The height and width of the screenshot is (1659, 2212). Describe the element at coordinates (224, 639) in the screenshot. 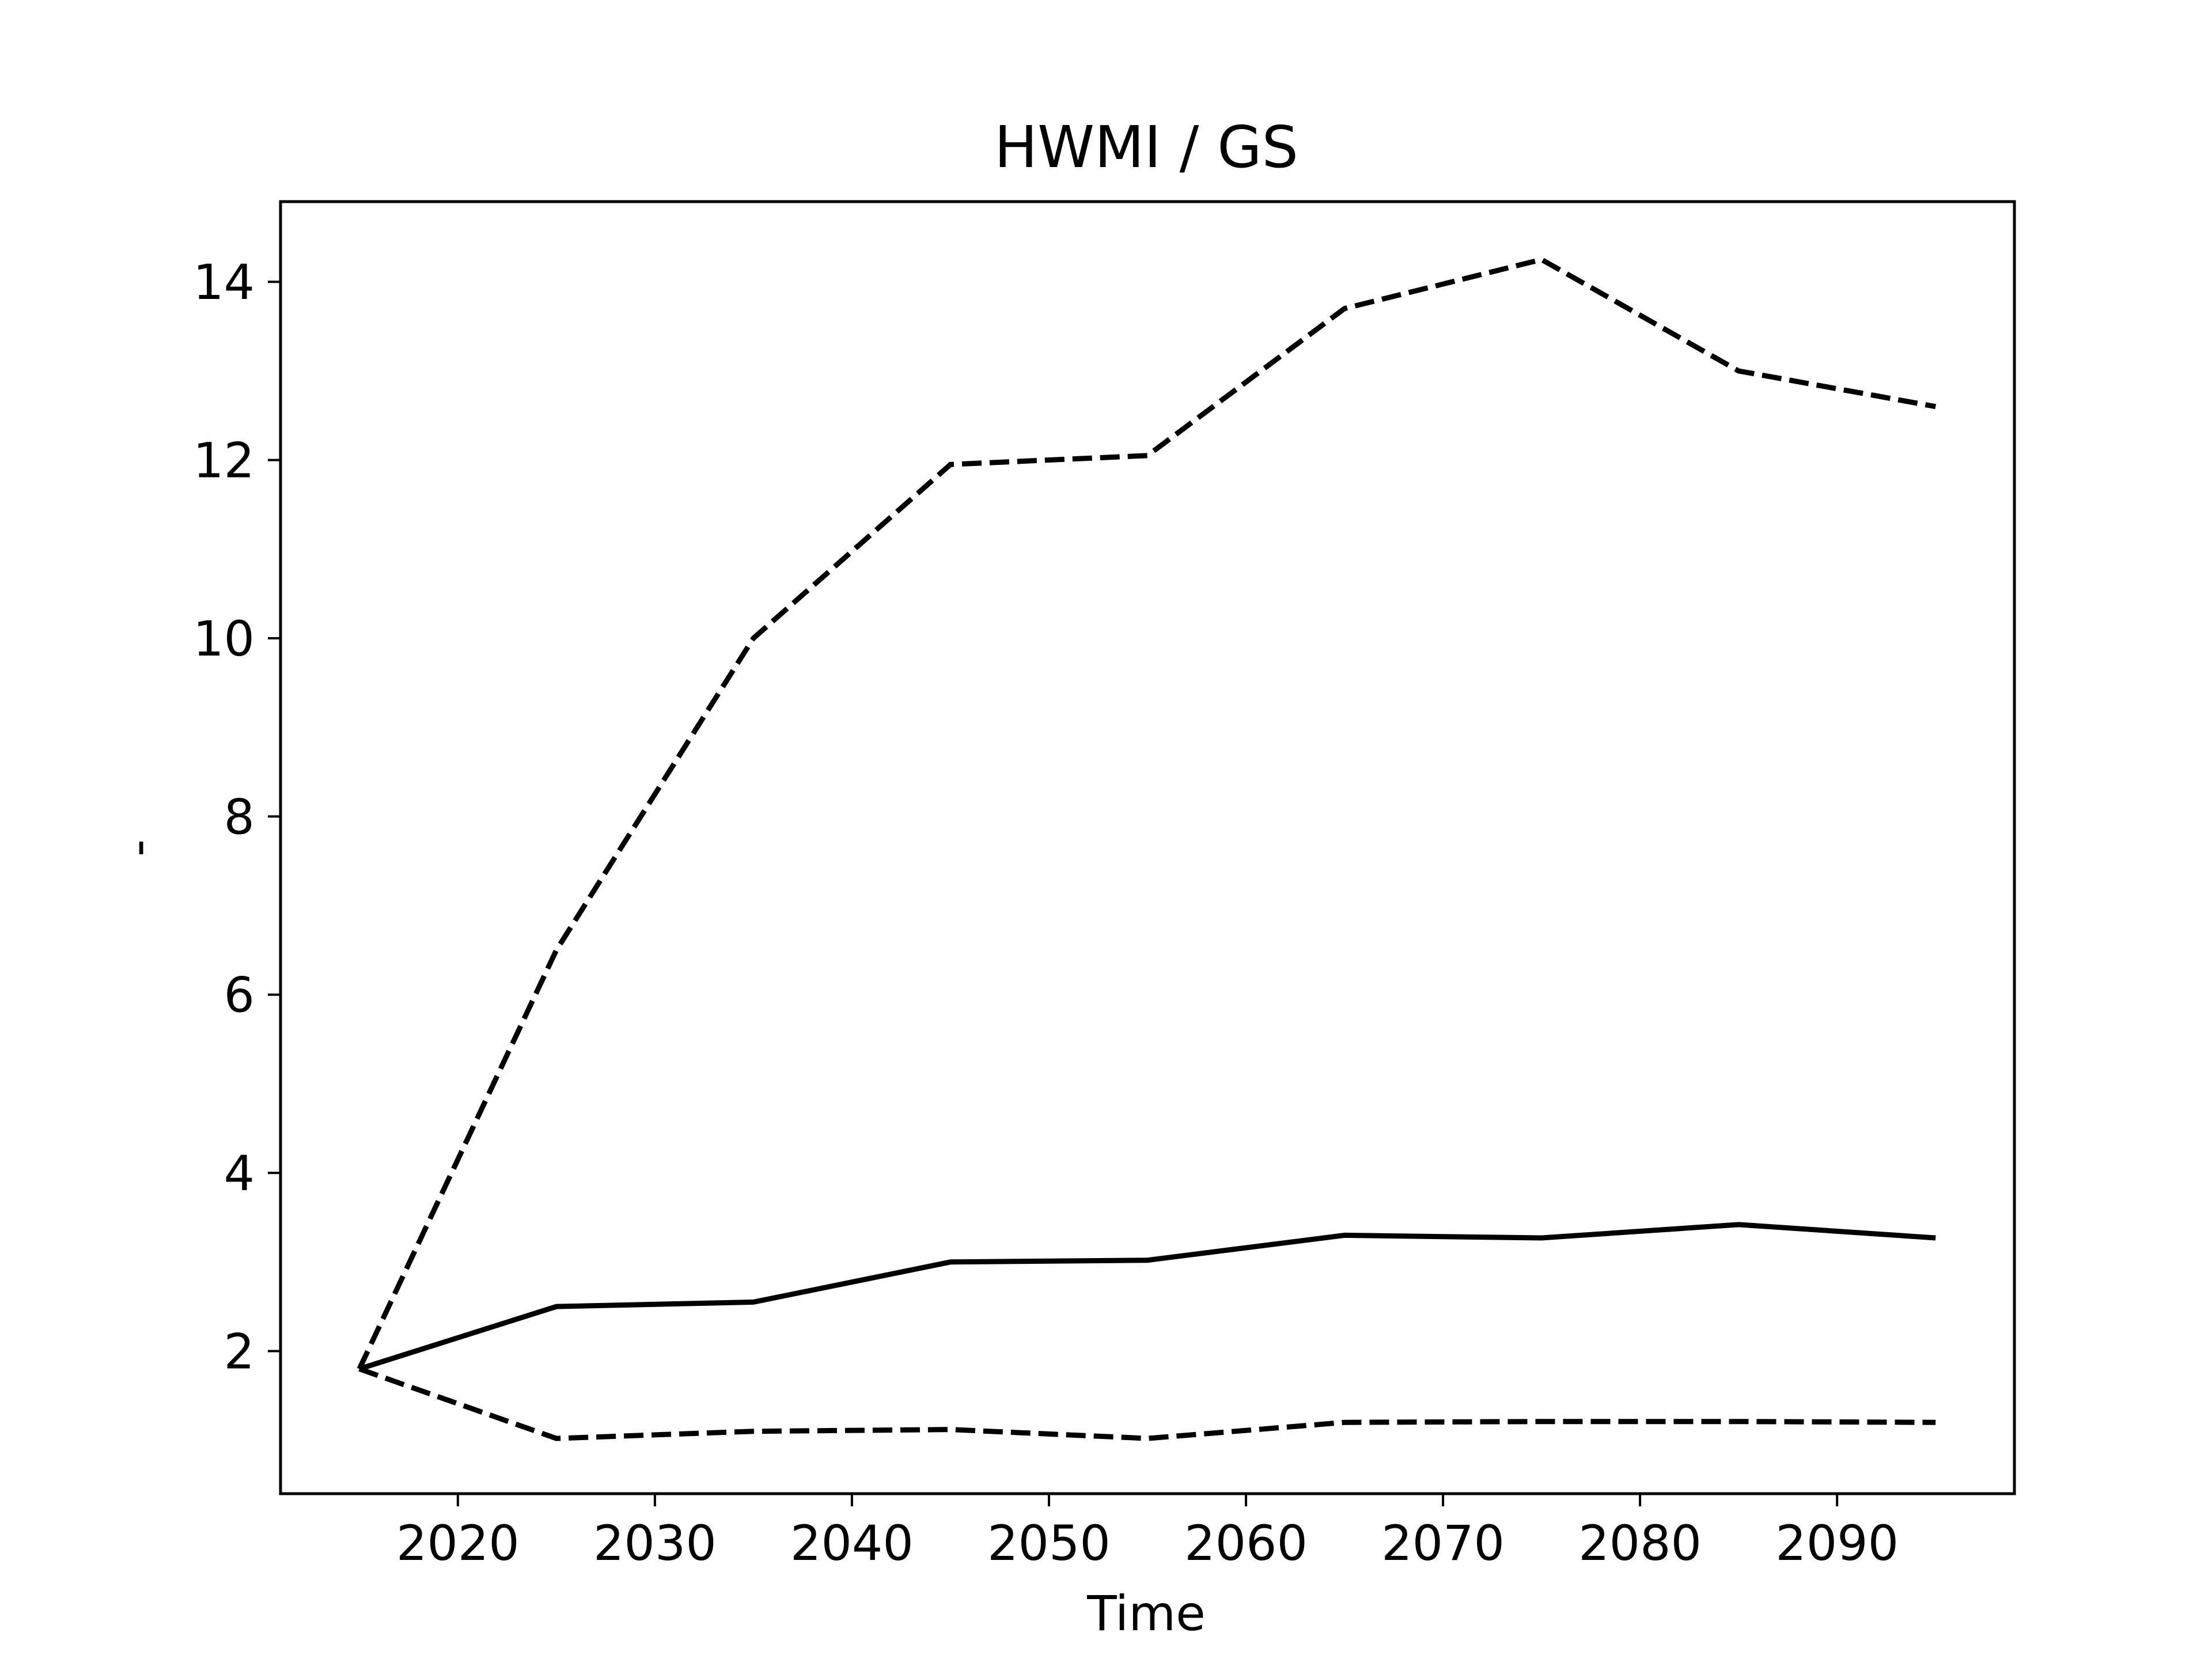

I see `y-tick-label: 10` at that location.